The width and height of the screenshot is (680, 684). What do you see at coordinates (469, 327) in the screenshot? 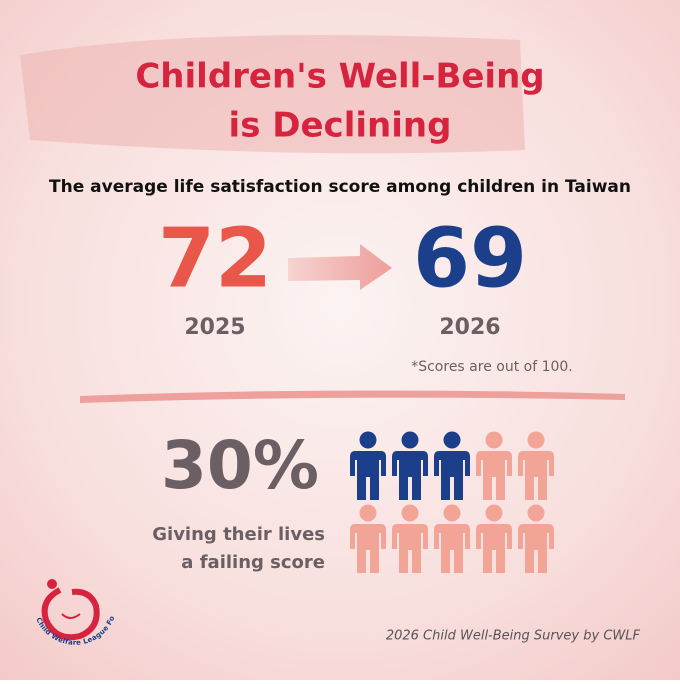
I see `to-year: 2026` at bounding box center [469, 327].